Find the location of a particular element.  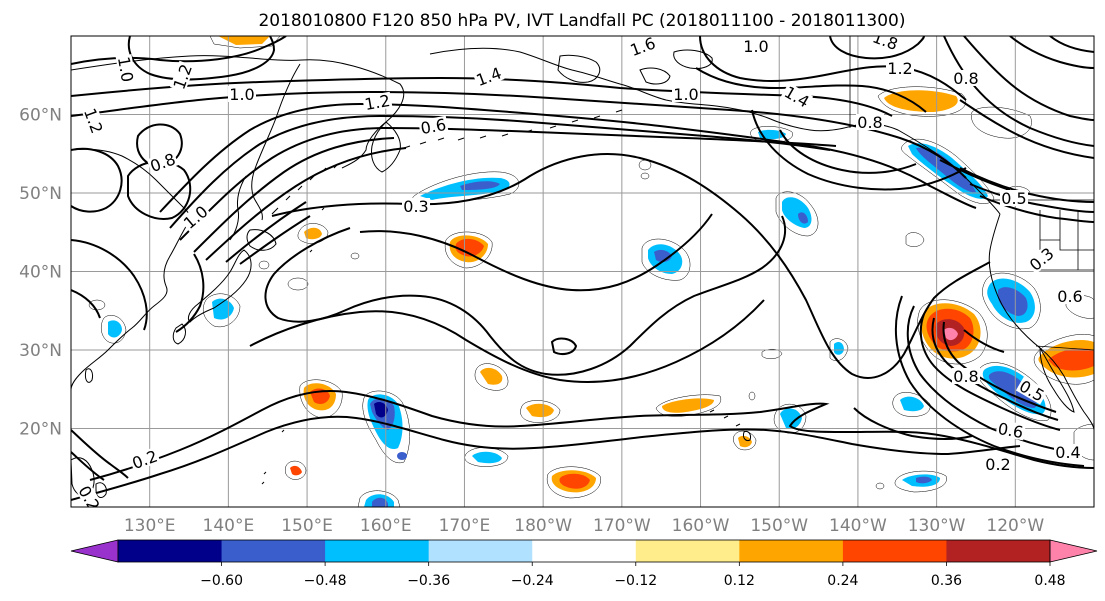

contour-label: 0.5 is located at coordinates (1013, 198).